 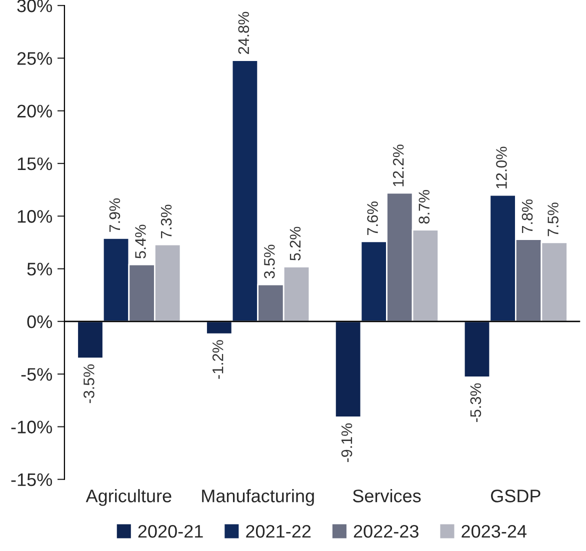 I want to click on data-label: -5.3%, so click(x=476, y=402).